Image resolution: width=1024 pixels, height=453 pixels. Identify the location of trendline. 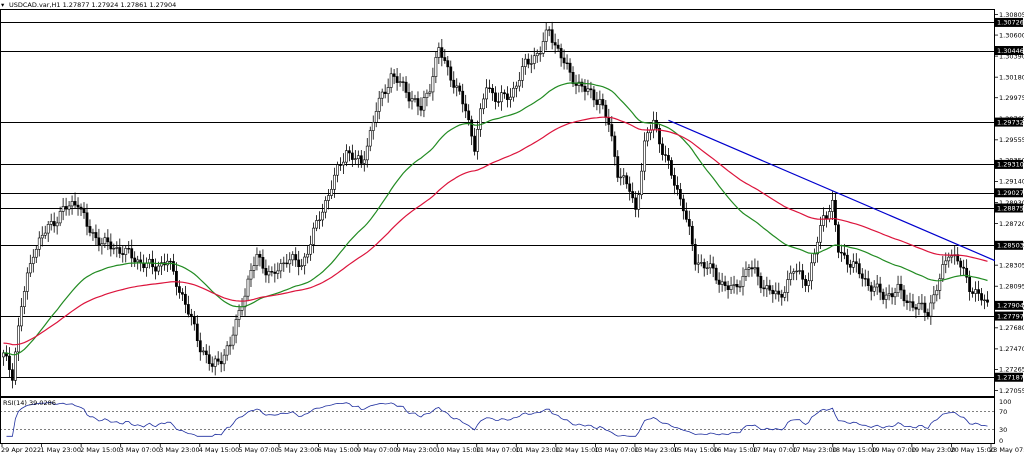
(831, 190).